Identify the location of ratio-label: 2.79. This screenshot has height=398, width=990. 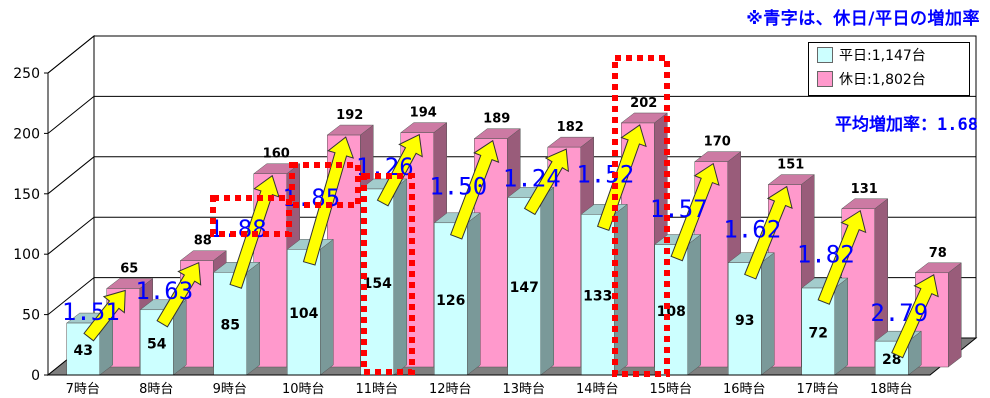
(899, 313).